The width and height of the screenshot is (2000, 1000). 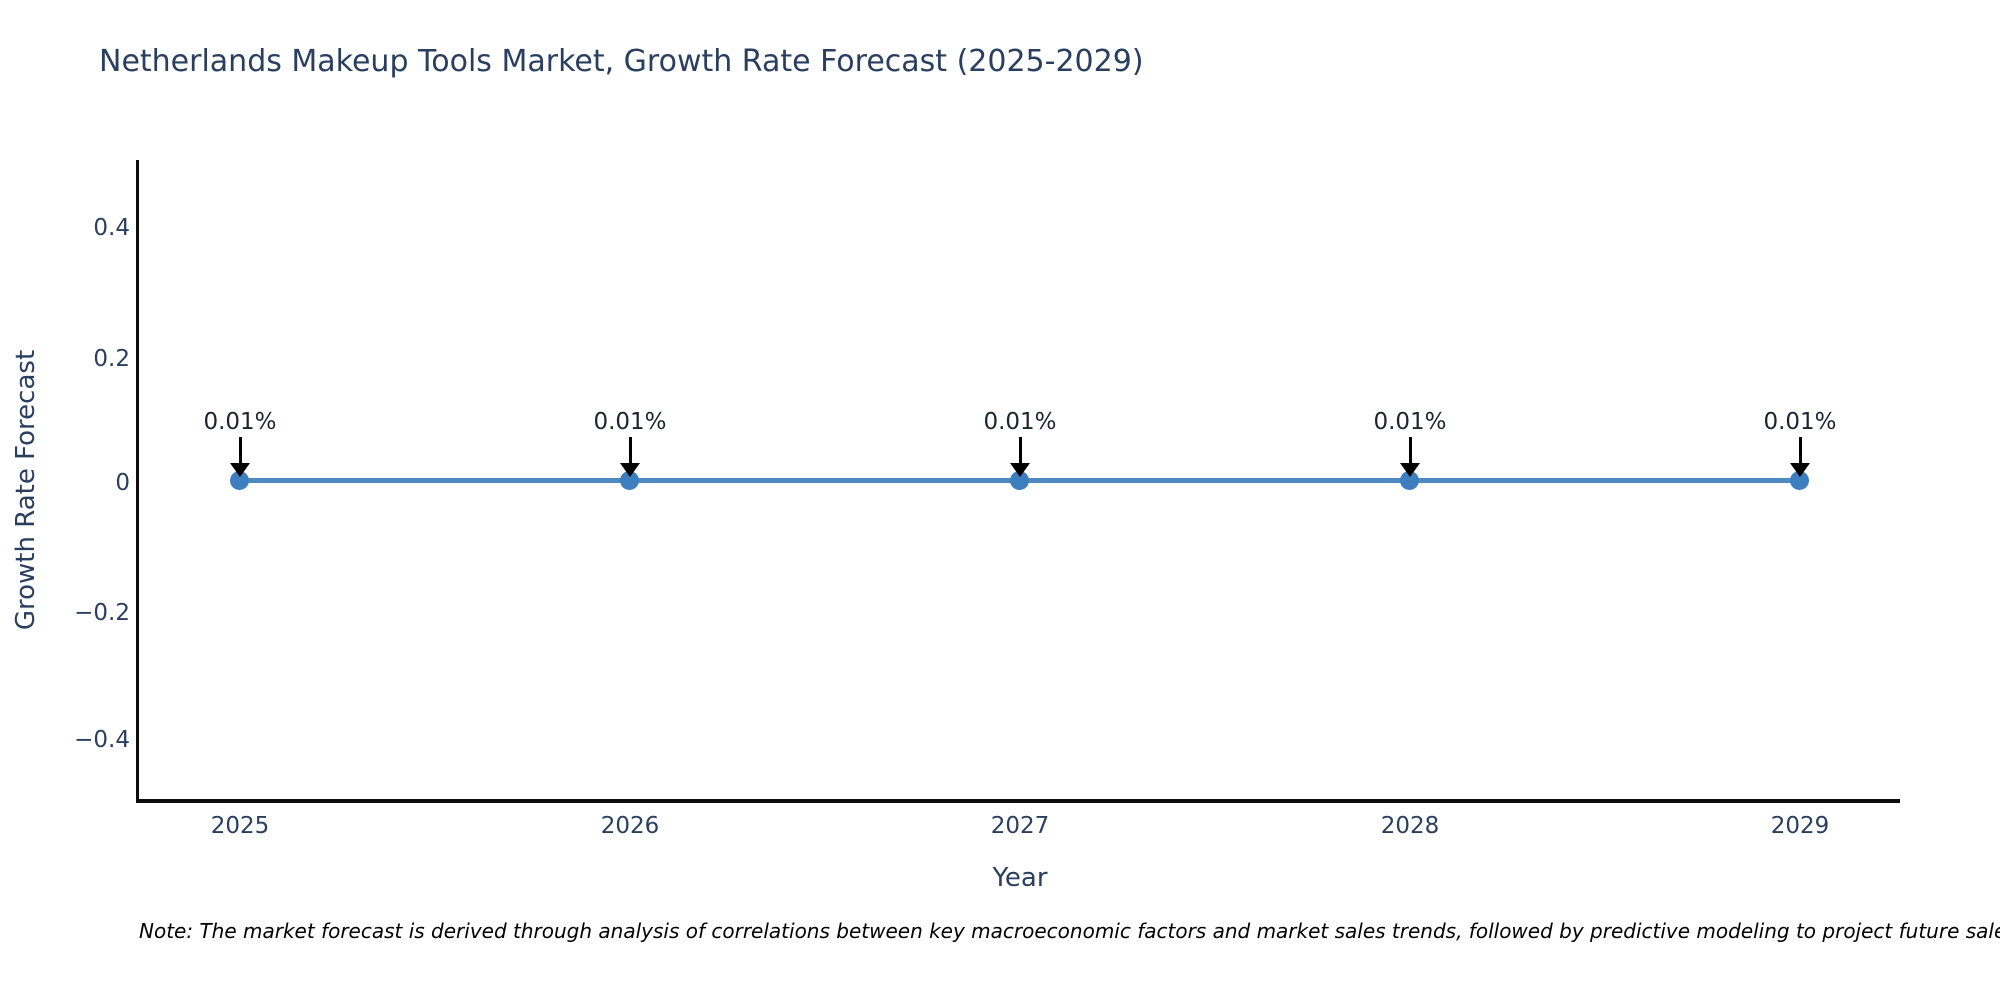 I want to click on y-tick-label: 0.4, so click(x=111, y=228).